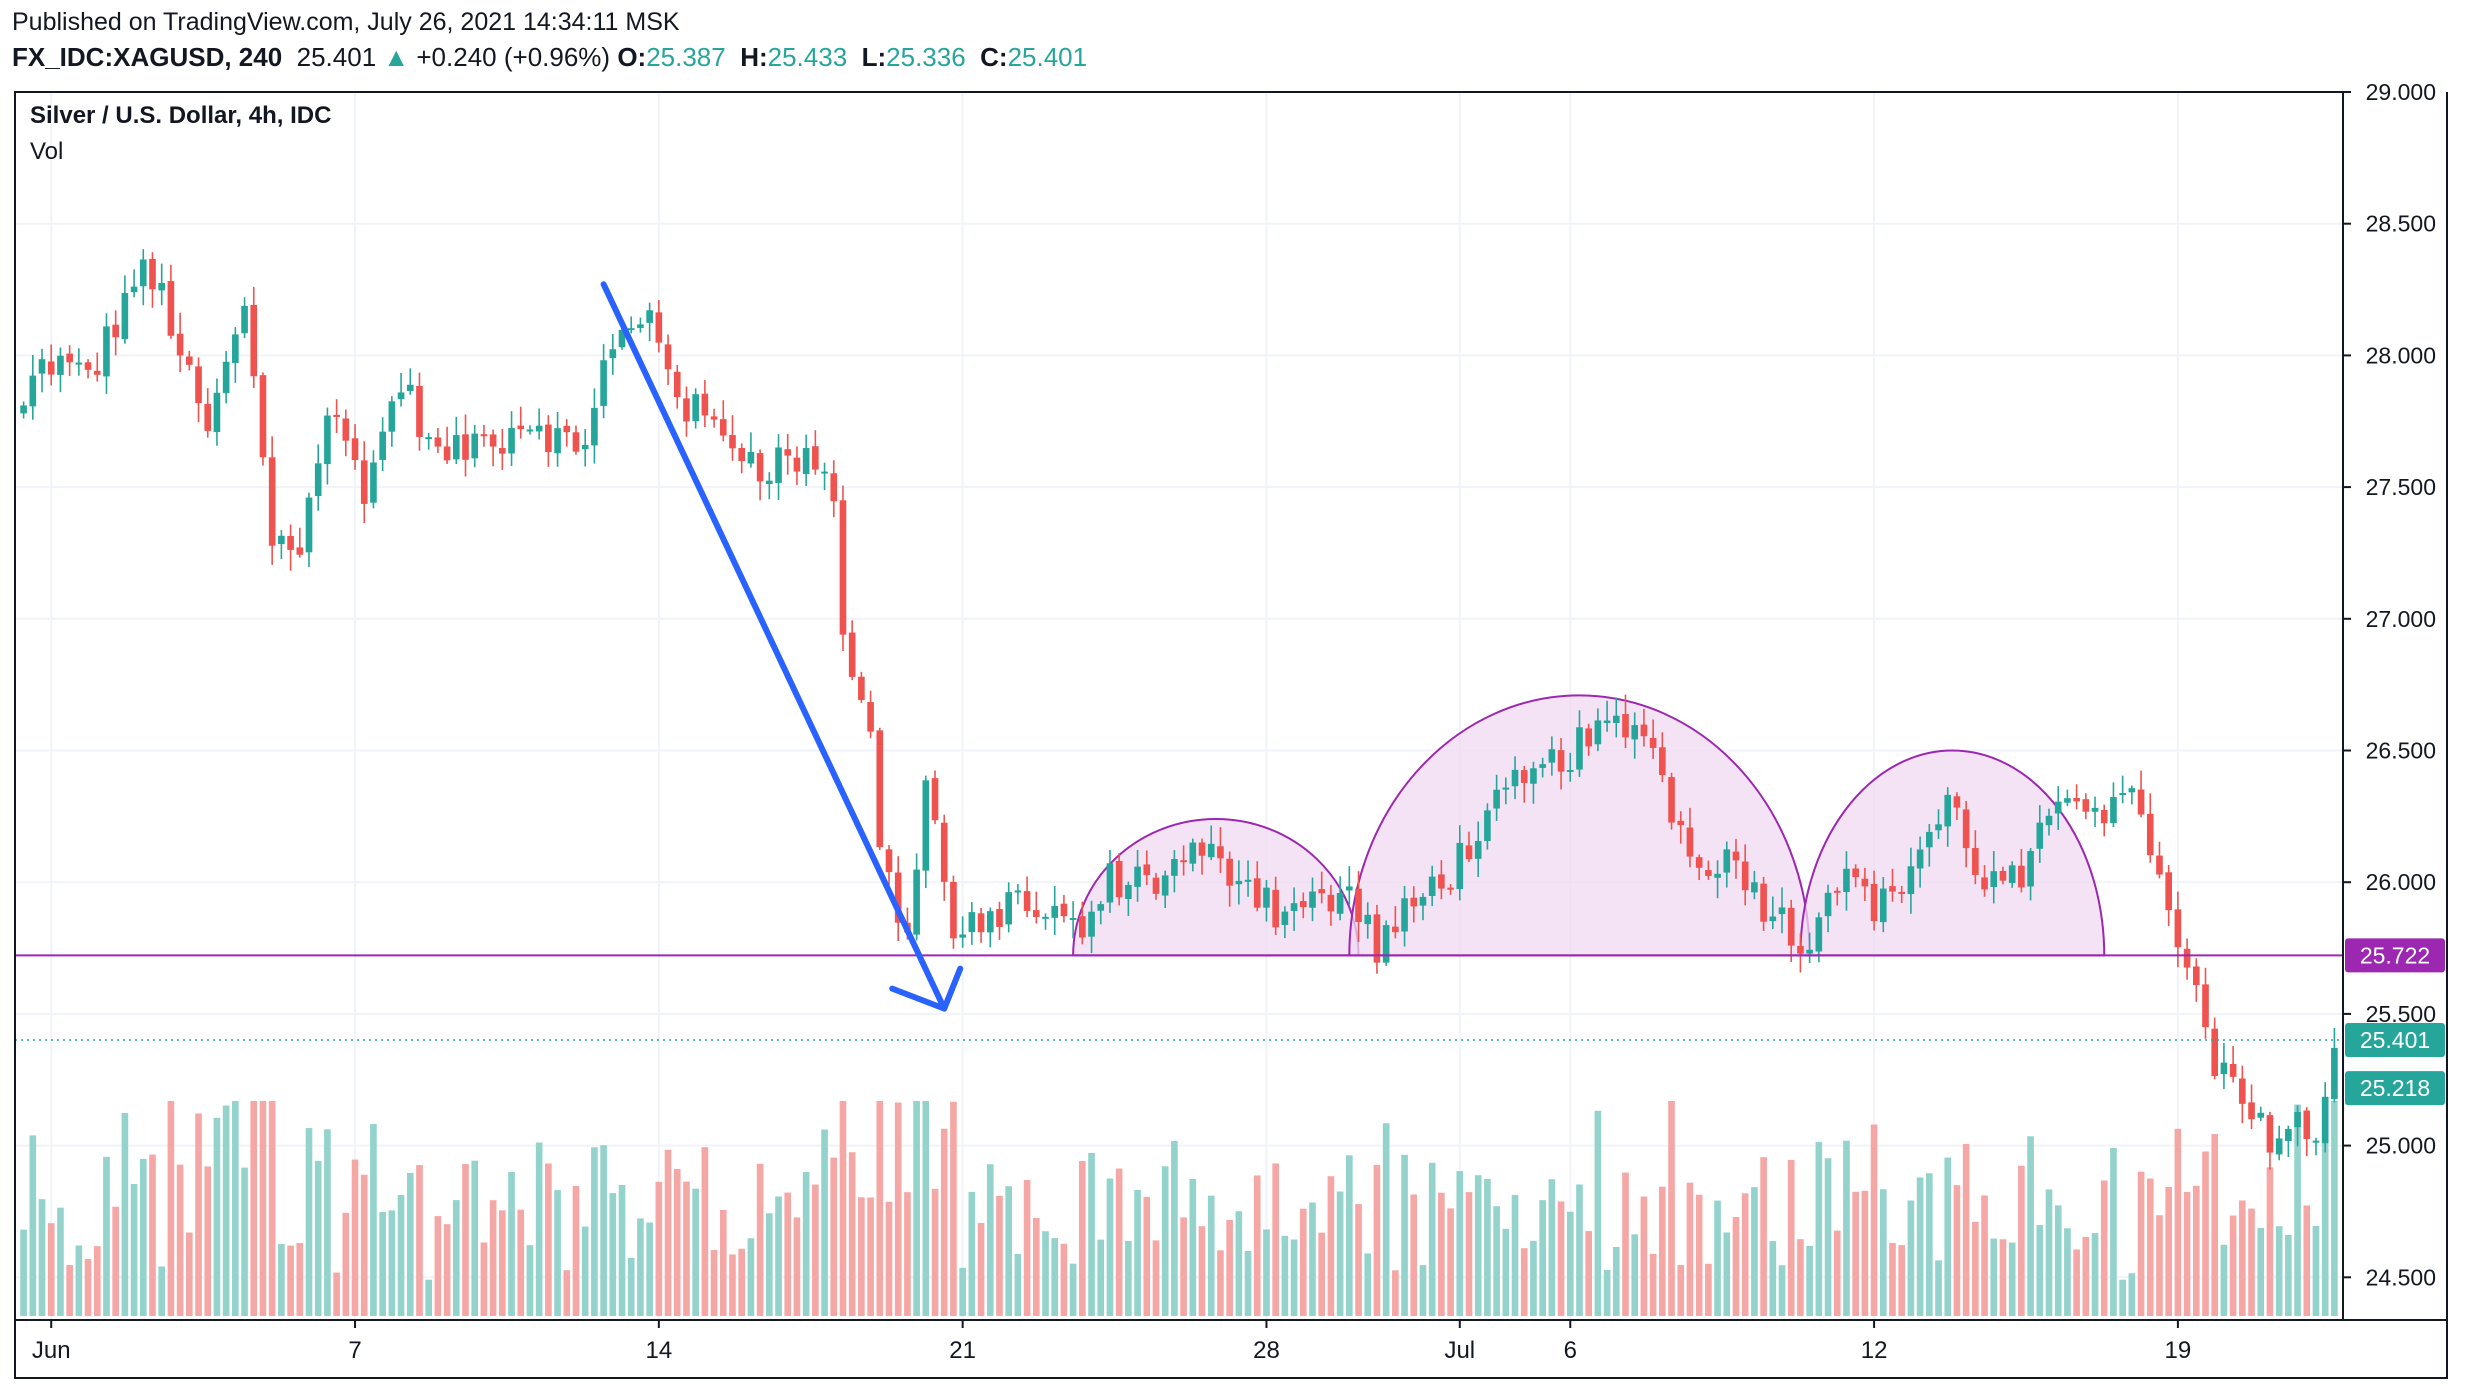 The height and width of the screenshot is (1386, 2472). I want to click on price-label-text: 25.401, so click(2395, 1040).